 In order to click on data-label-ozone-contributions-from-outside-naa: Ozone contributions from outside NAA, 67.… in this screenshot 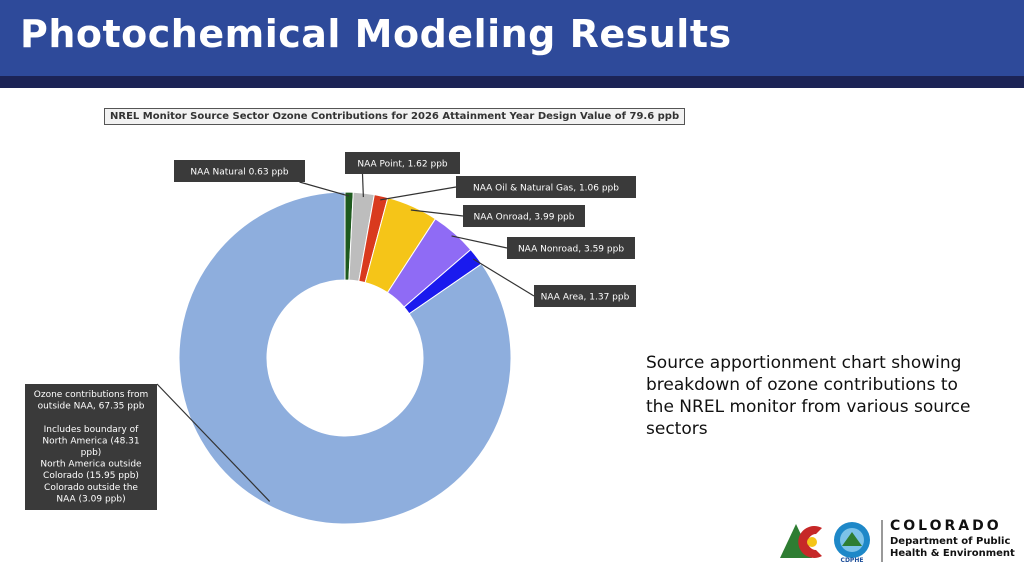, I will do `click(91, 447)`.